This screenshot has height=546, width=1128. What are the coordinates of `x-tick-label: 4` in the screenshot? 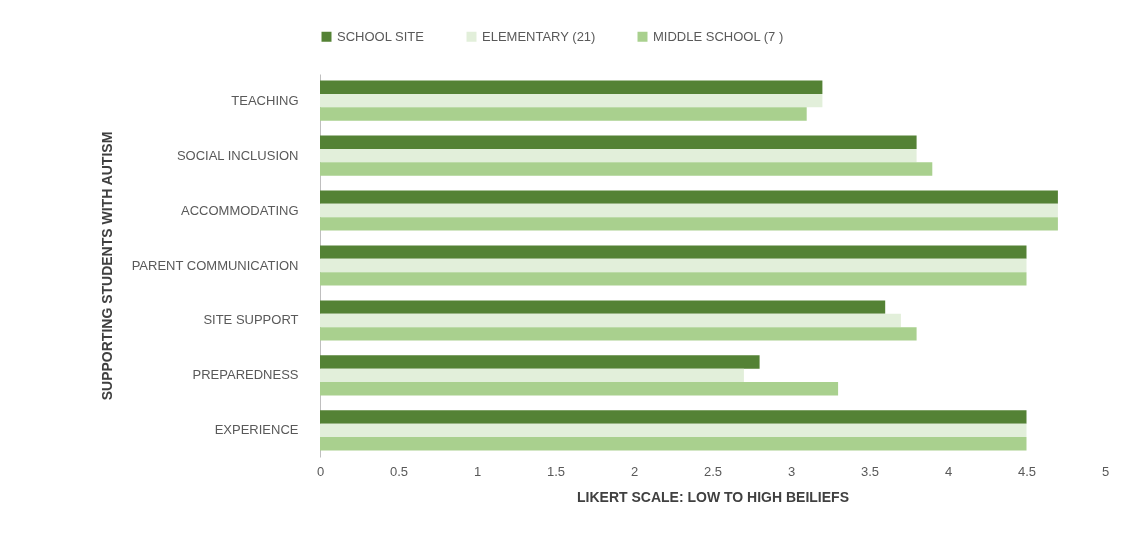 It's located at (948, 471).